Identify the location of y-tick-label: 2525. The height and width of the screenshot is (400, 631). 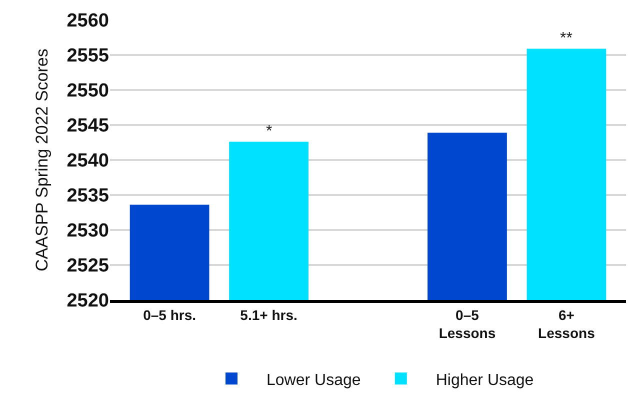
(88, 266).